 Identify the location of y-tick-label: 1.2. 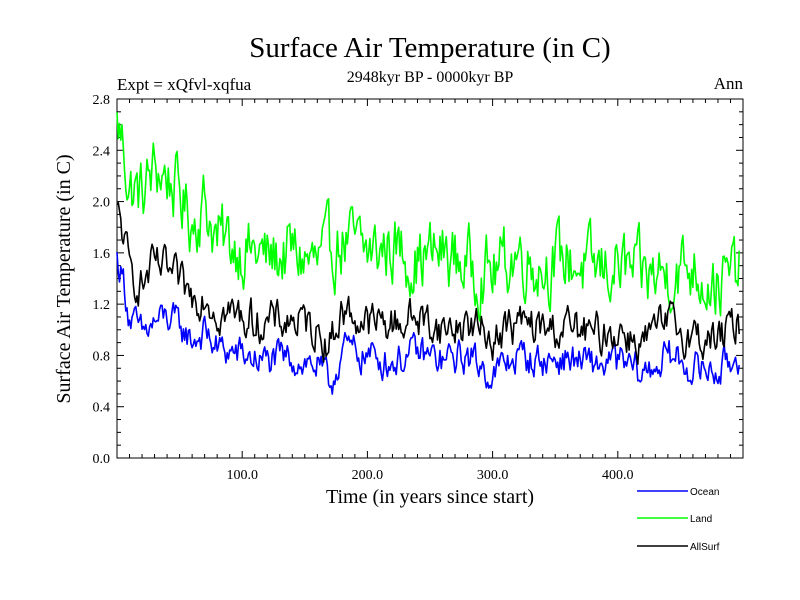
(102, 305).